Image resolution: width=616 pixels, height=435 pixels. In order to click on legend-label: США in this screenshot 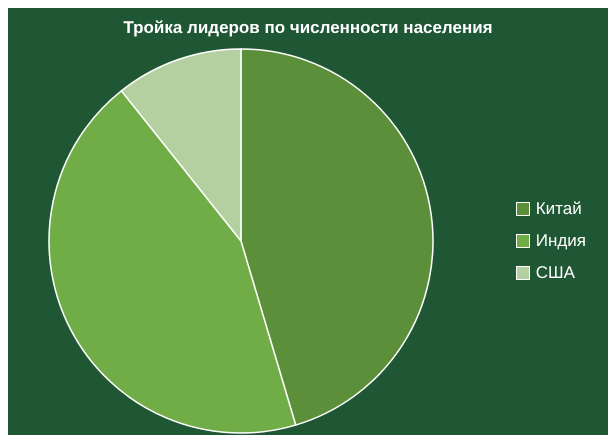, I will do `click(555, 273)`.